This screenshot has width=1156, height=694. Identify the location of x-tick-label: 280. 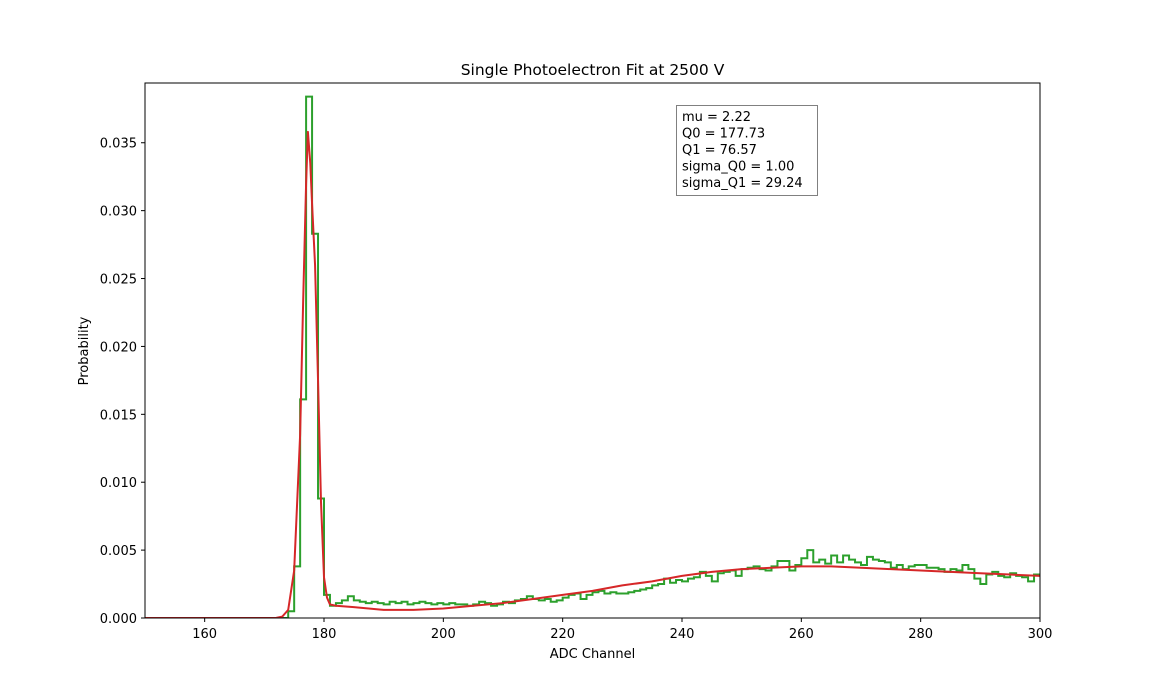
(920, 634).